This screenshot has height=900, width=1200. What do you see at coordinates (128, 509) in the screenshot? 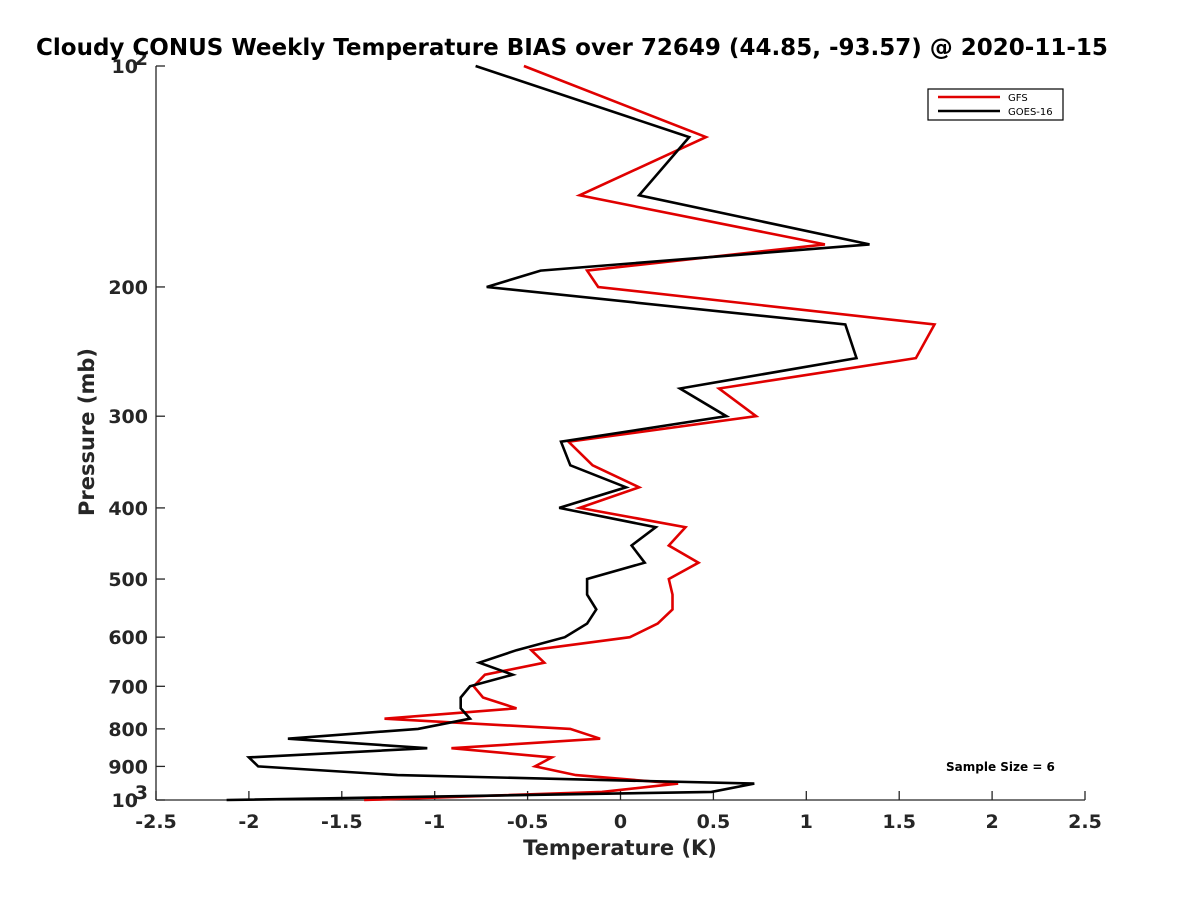
I see `y-tick-label: 400` at bounding box center [128, 509].